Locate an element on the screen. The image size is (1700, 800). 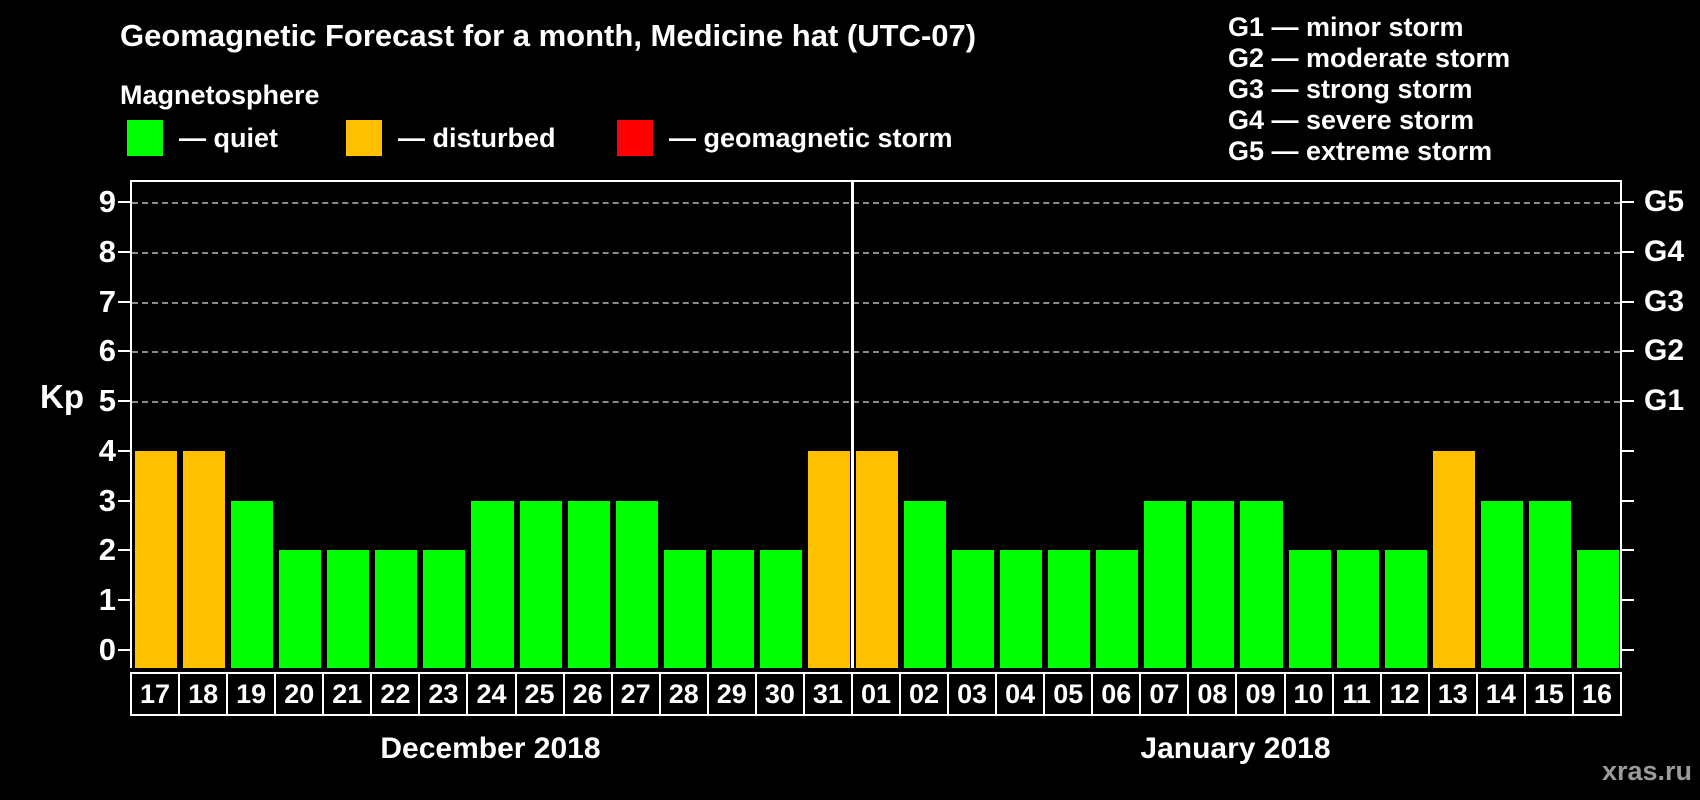
day-label-12: 12 is located at coordinates (1404, 694).